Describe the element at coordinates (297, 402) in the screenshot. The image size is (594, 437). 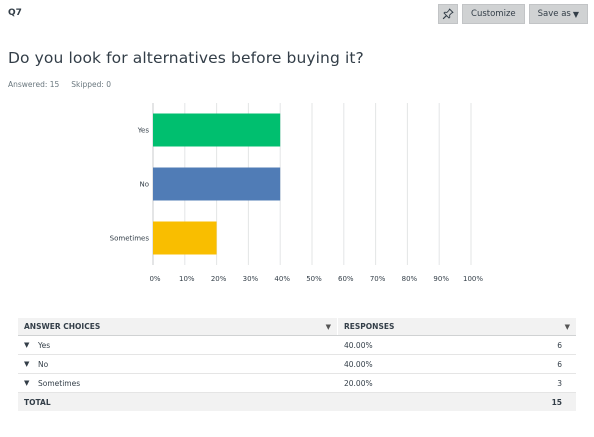
I see `table-total-row: TOTAL 15` at that location.